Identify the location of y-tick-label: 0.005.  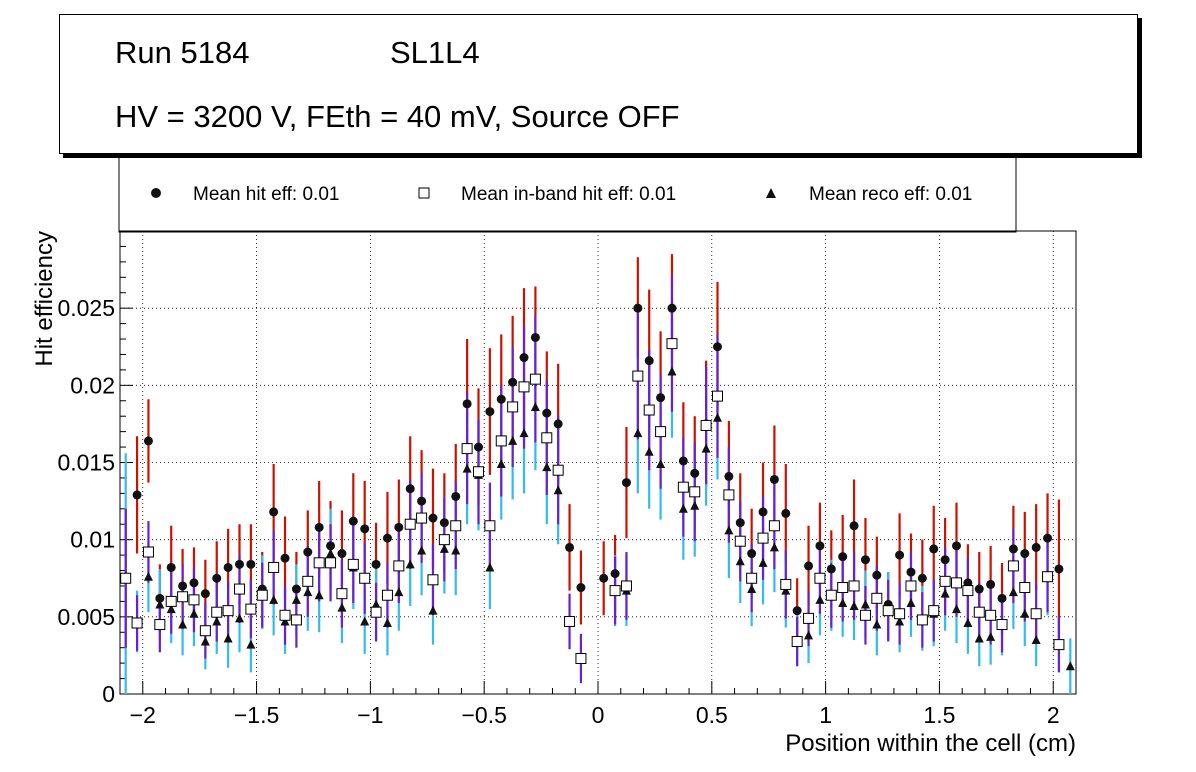
(86, 617).